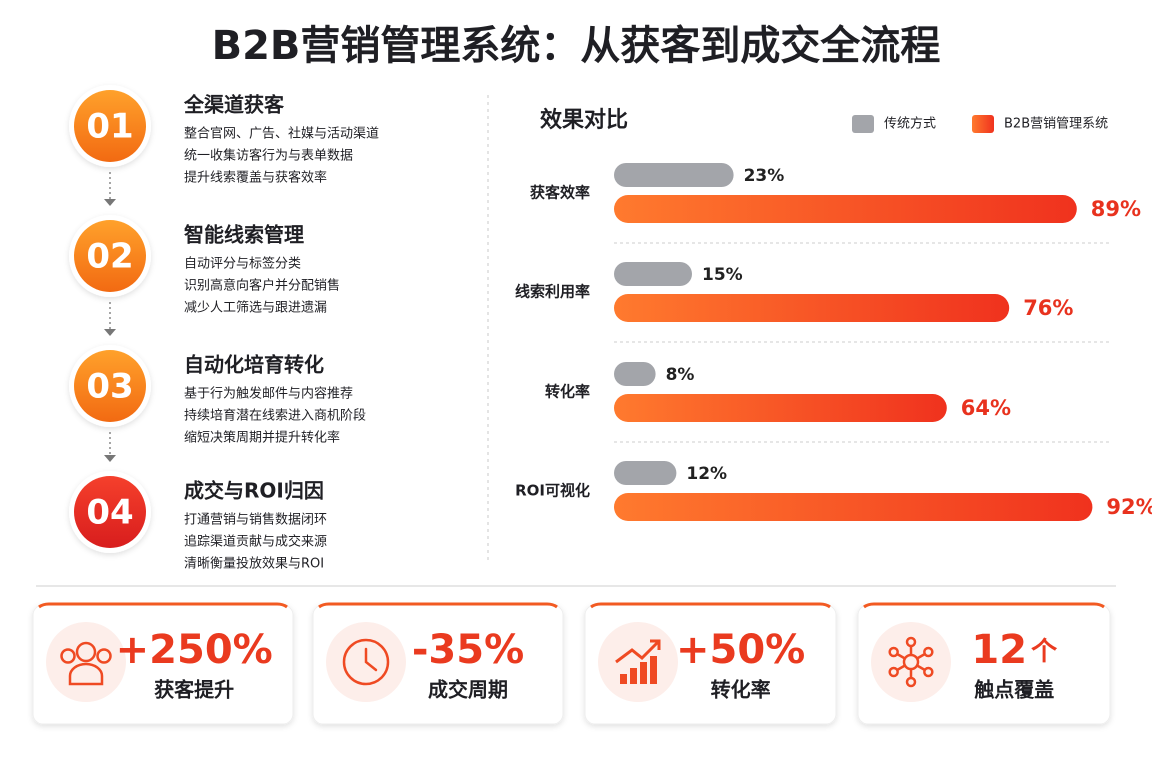  I want to click on step-title: 全渠道获客, so click(234, 105).